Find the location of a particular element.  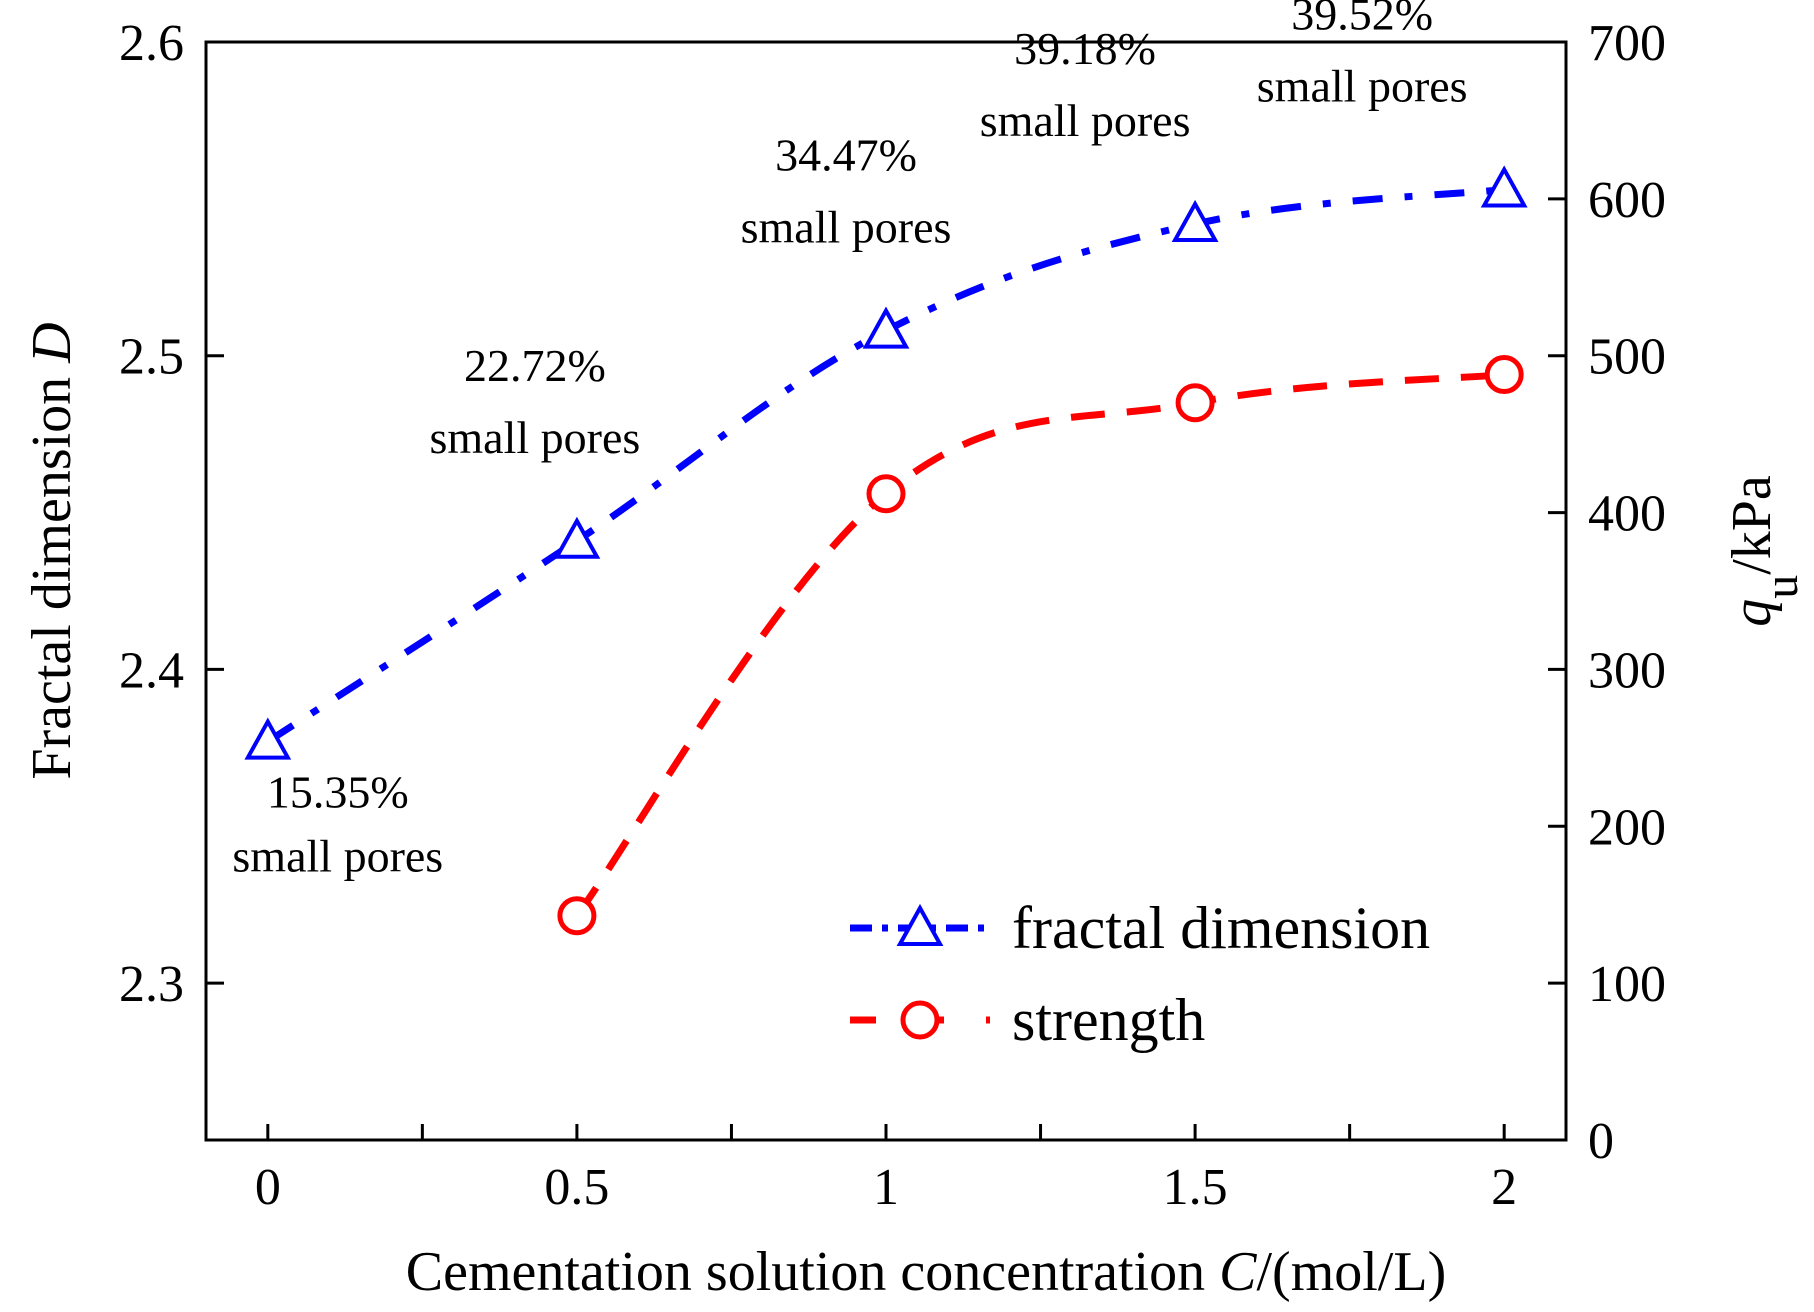

y-tick-label: 2.3 is located at coordinates (151, 984).